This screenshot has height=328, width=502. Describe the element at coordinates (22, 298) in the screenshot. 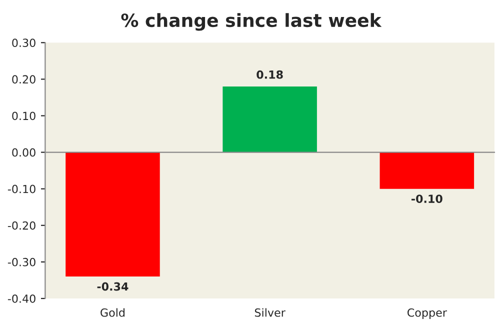

I see `y-tick-label: -0.40` at that location.